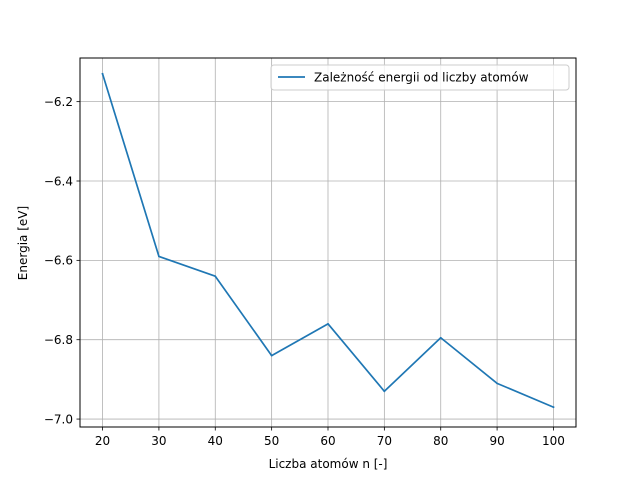 This screenshot has height=484, width=640. I want to click on x-tick-label: 40, so click(215, 441).